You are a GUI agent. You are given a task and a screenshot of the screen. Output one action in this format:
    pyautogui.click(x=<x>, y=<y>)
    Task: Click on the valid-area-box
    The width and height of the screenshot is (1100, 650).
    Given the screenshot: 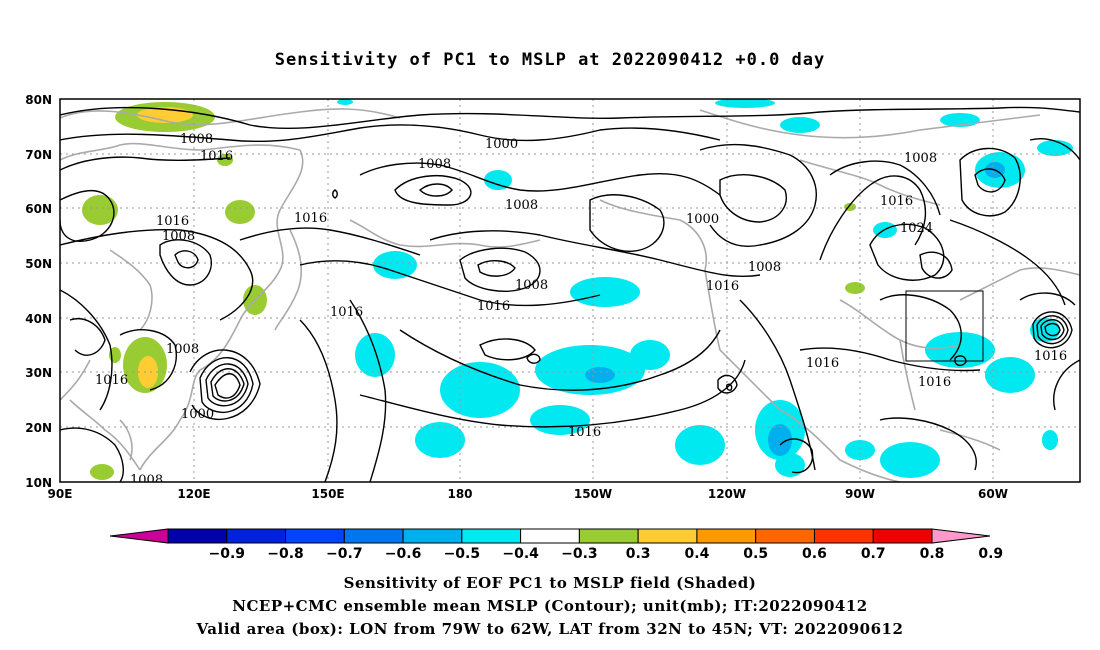 What is the action you would take?
    pyautogui.click(x=944, y=326)
    